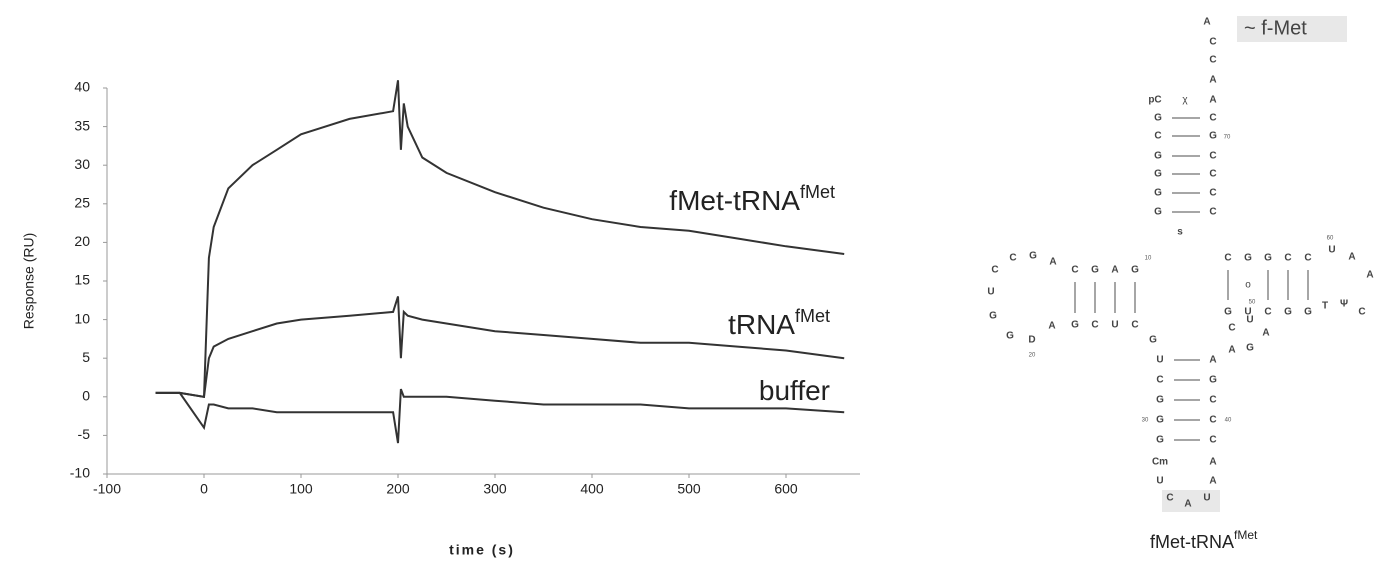 The width and height of the screenshot is (1377, 569). I want to click on diagram-caption: fMet-tRNAfMet, so click(1204, 540).